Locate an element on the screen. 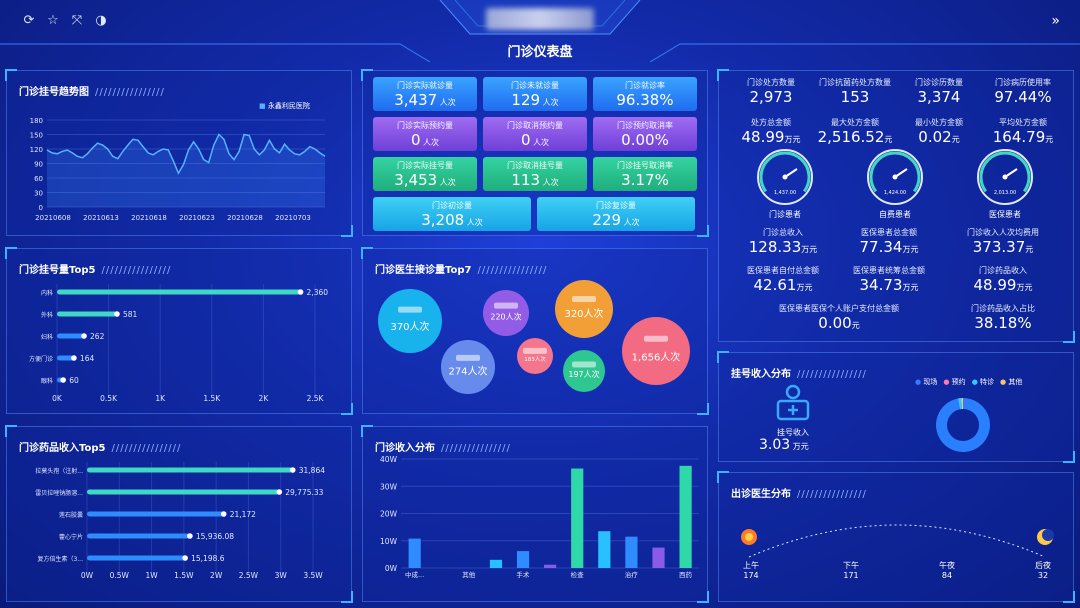 The image size is (1080, 608). panel-title: 门诊收入分布//////////////// is located at coordinates (443, 448).